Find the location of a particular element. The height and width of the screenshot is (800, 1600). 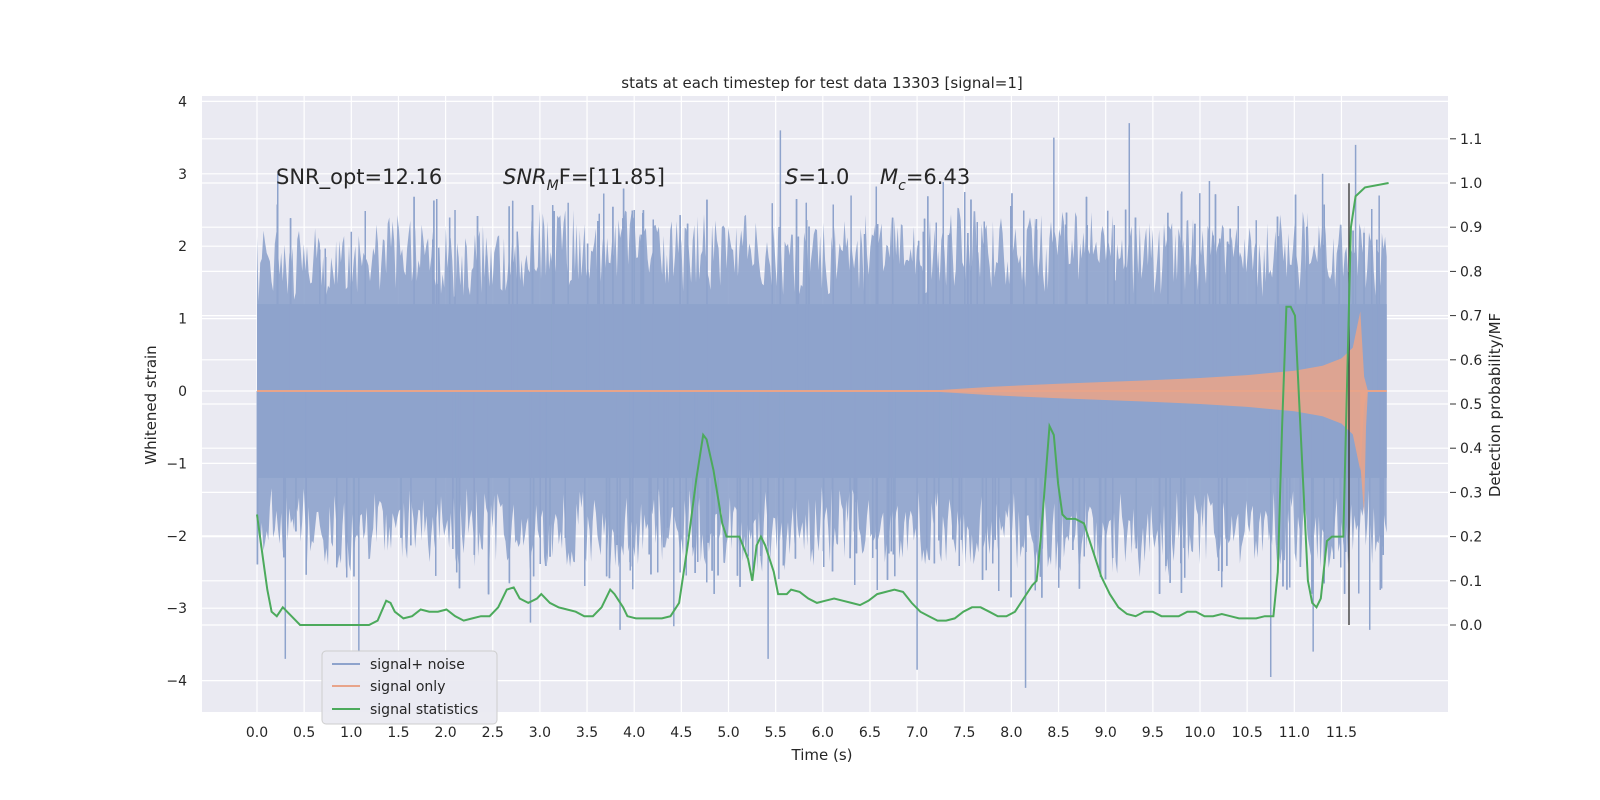

legend-label-stats: signal statistics is located at coordinates (424, 710).